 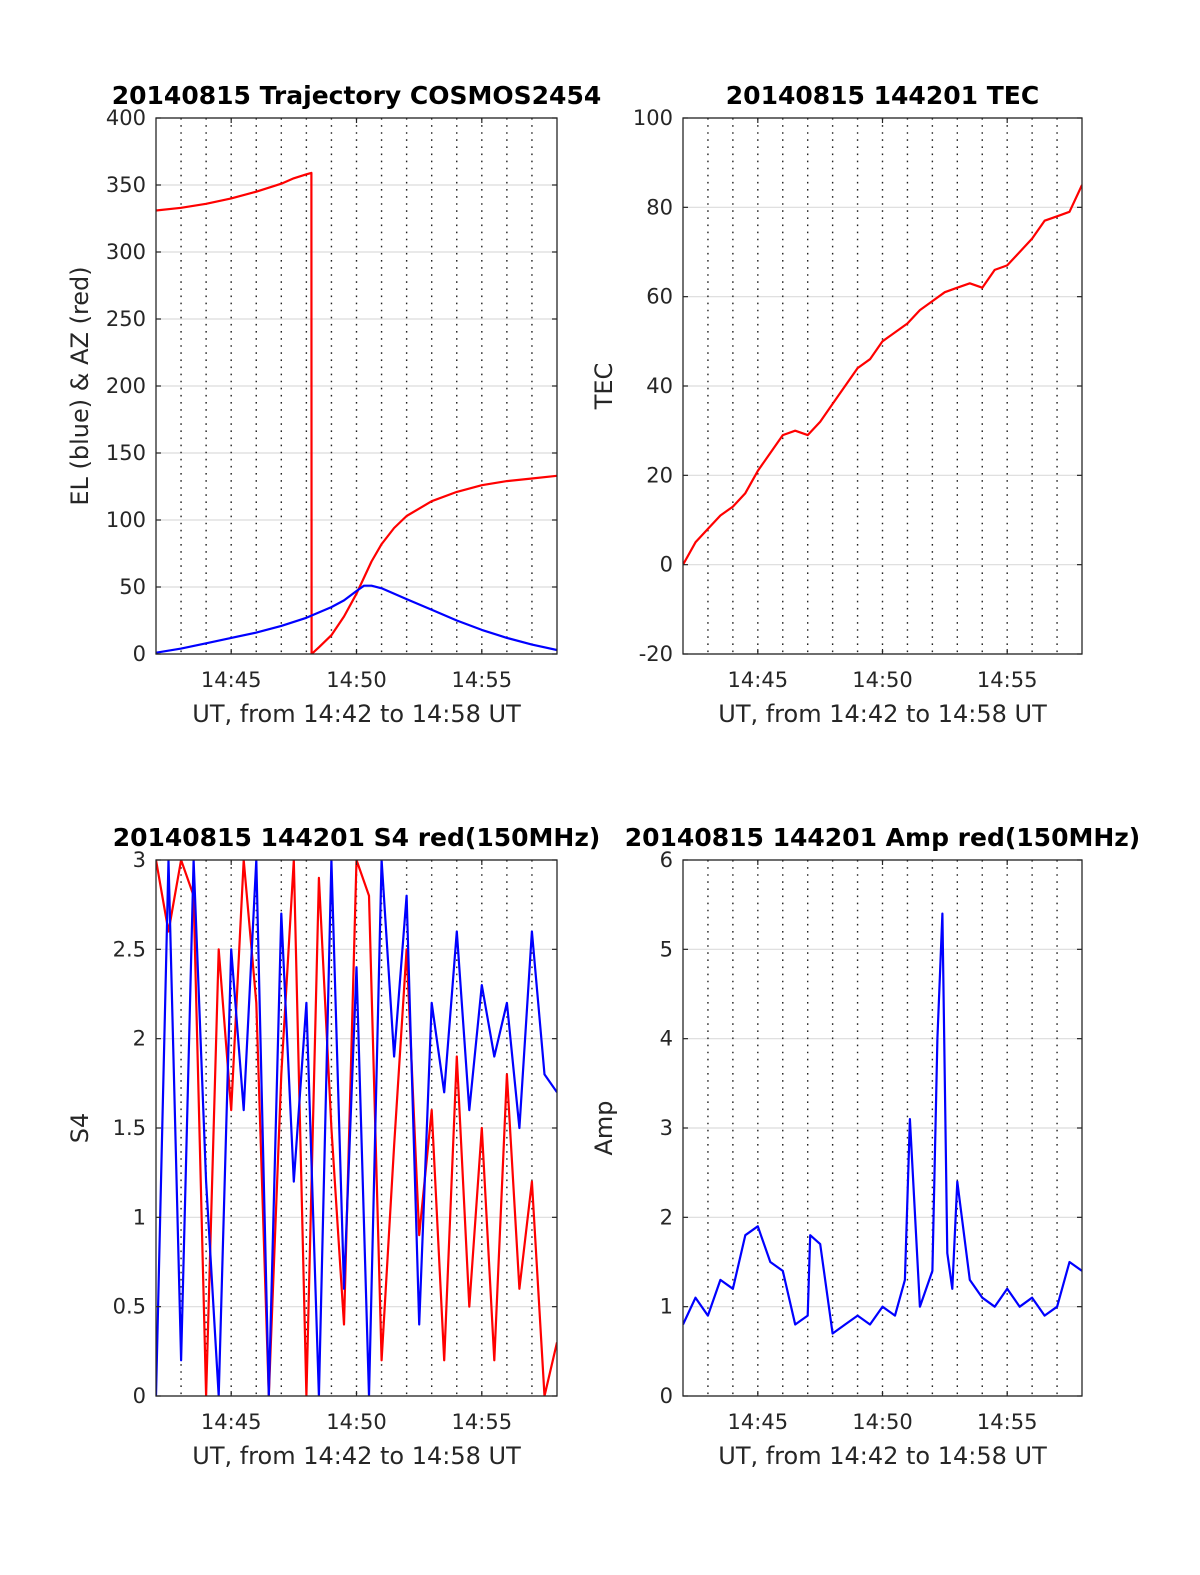 I want to click on y-tick-label: 350, so click(x=126, y=185).